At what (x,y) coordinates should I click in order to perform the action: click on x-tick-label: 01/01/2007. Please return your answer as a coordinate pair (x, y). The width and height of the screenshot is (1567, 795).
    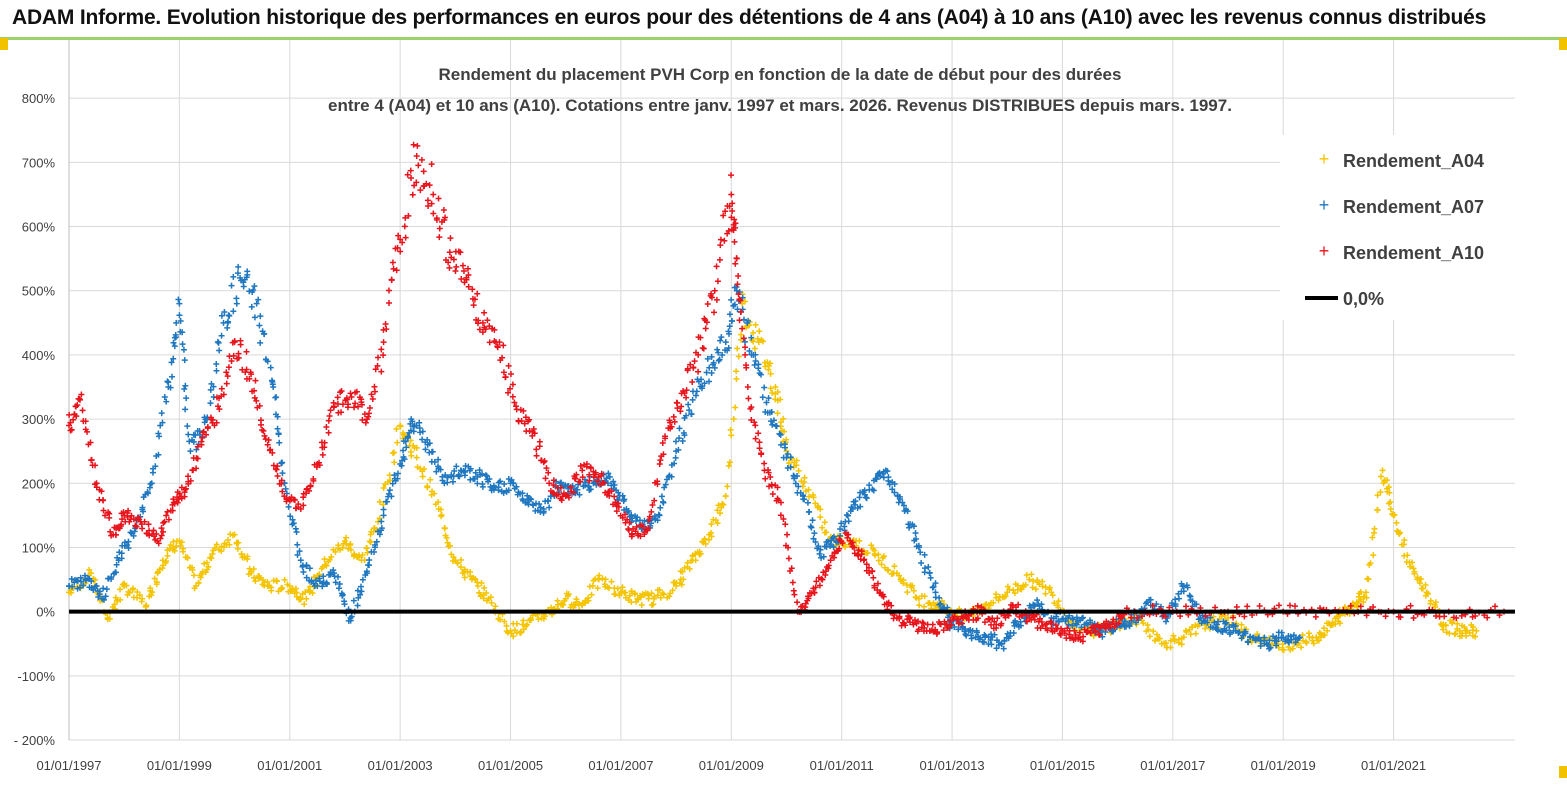
    Looking at the image, I should click on (620, 765).